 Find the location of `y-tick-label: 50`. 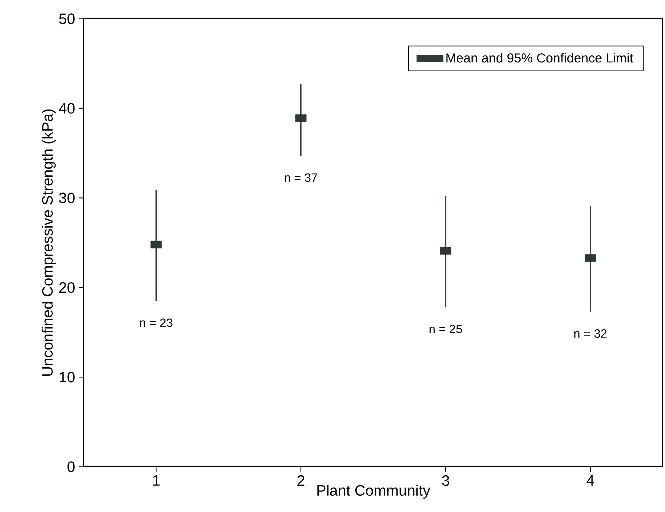

y-tick-label: 50 is located at coordinates (67, 19).